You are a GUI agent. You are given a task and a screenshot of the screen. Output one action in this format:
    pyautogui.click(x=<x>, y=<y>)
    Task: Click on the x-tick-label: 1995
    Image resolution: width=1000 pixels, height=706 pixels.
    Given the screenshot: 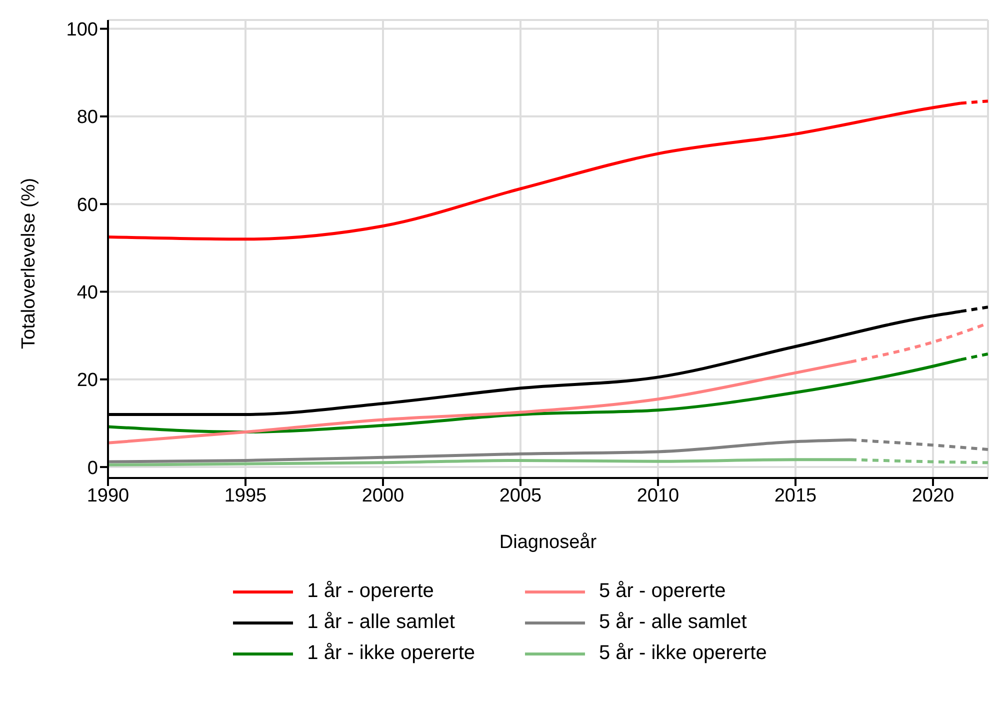 What is the action you would take?
    pyautogui.click(x=245, y=495)
    